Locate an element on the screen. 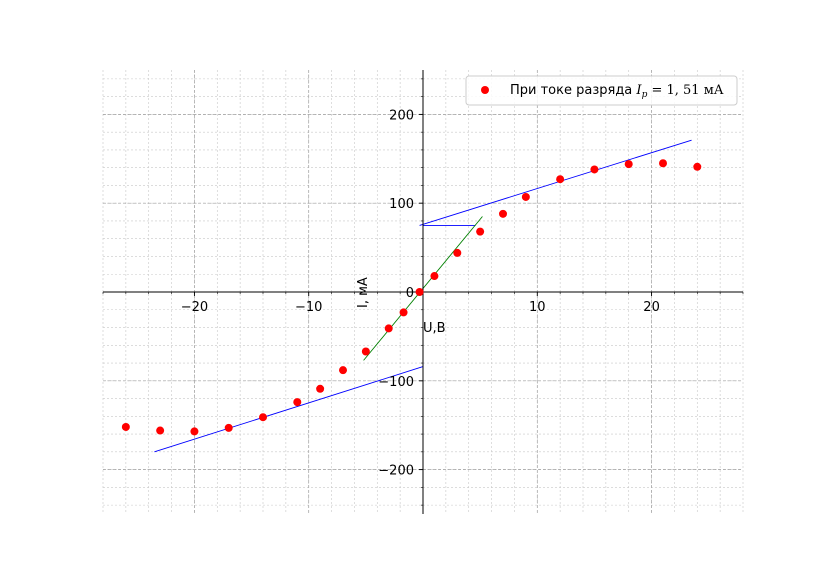 The height and width of the screenshot is (577, 827). y-tick-label: −100 is located at coordinates (396, 382).